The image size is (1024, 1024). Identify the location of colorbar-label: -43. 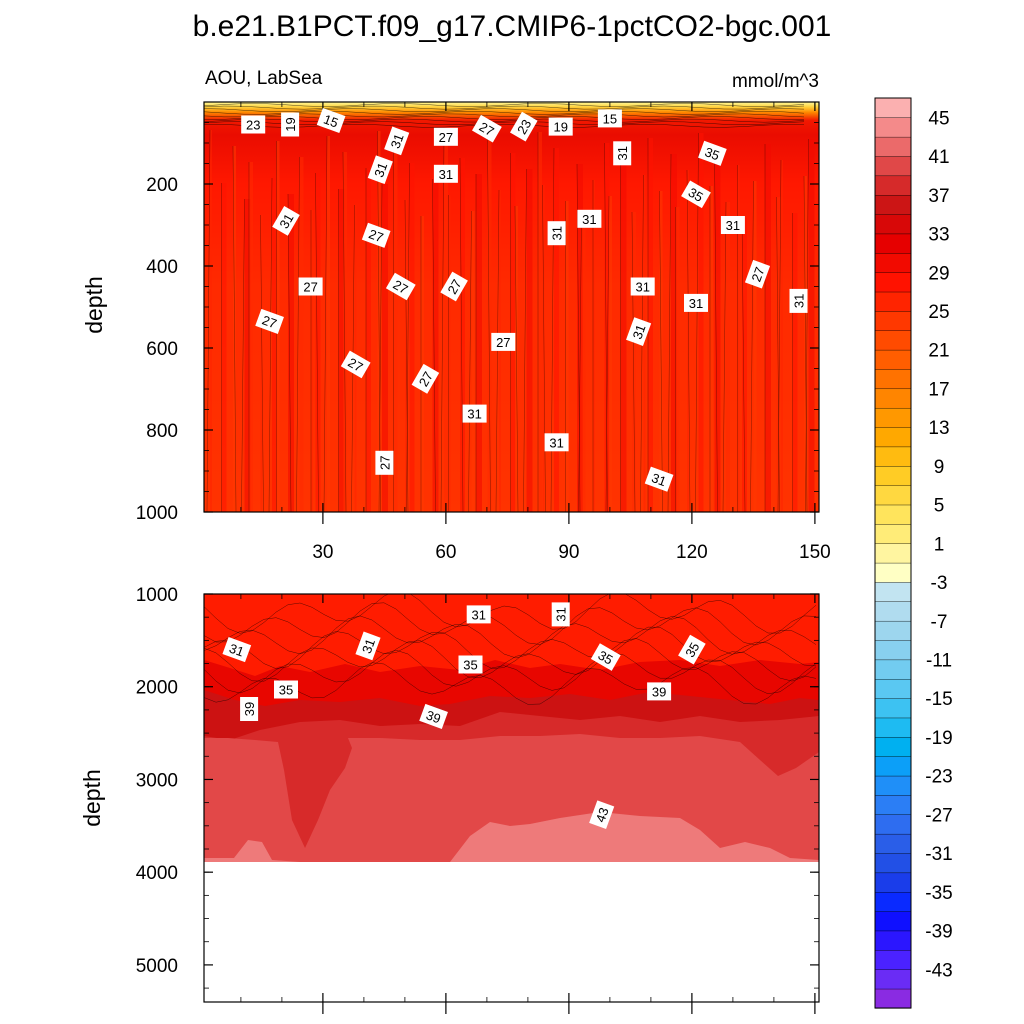
(938, 970).